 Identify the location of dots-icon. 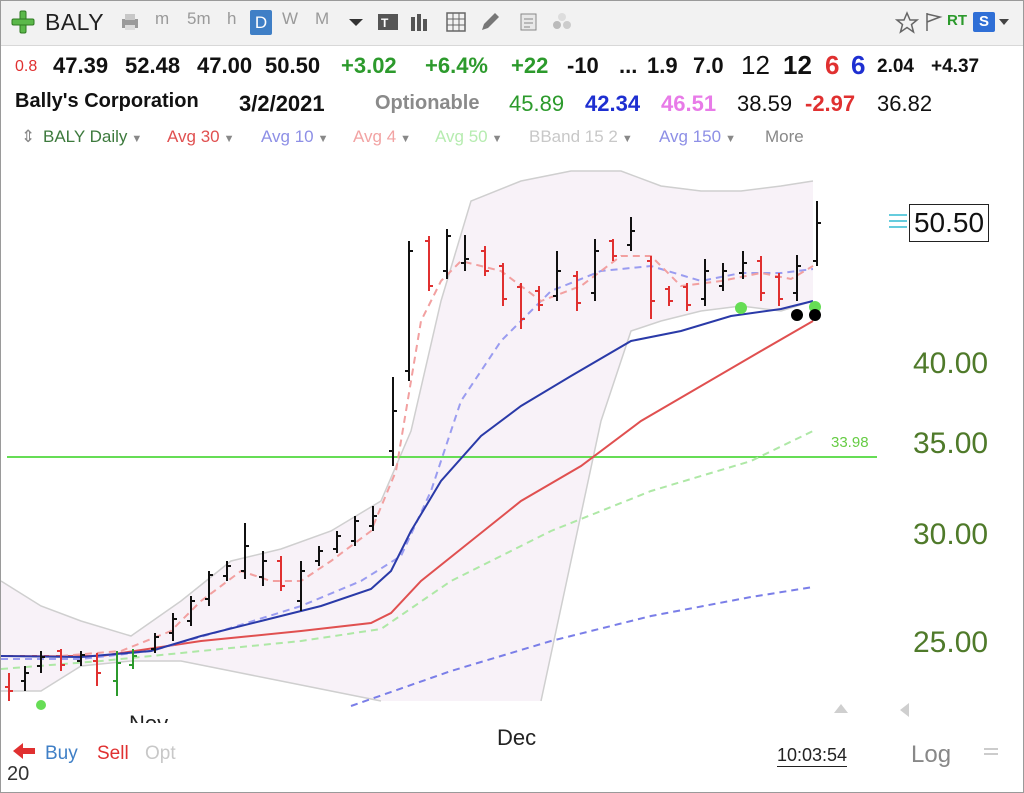
(562, 22).